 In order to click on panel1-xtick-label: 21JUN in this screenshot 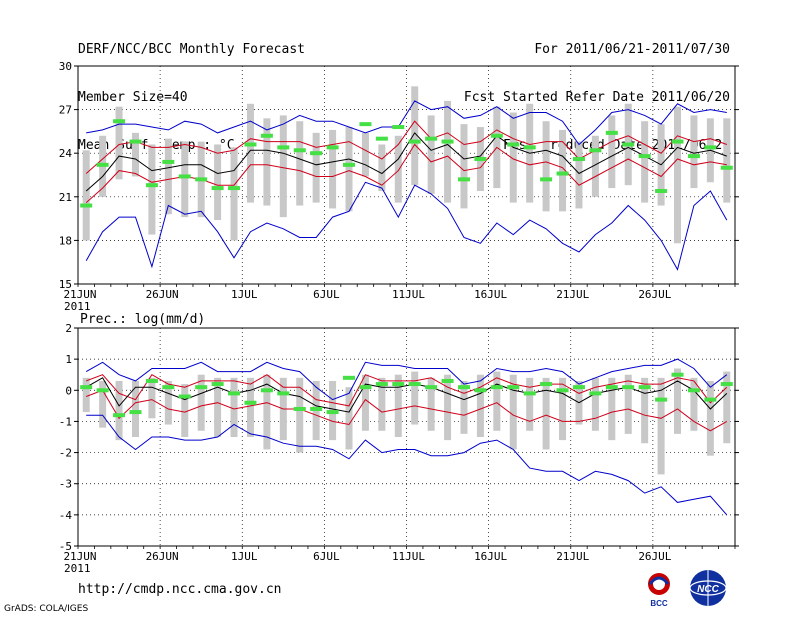, I will do `click(79, 294)`.